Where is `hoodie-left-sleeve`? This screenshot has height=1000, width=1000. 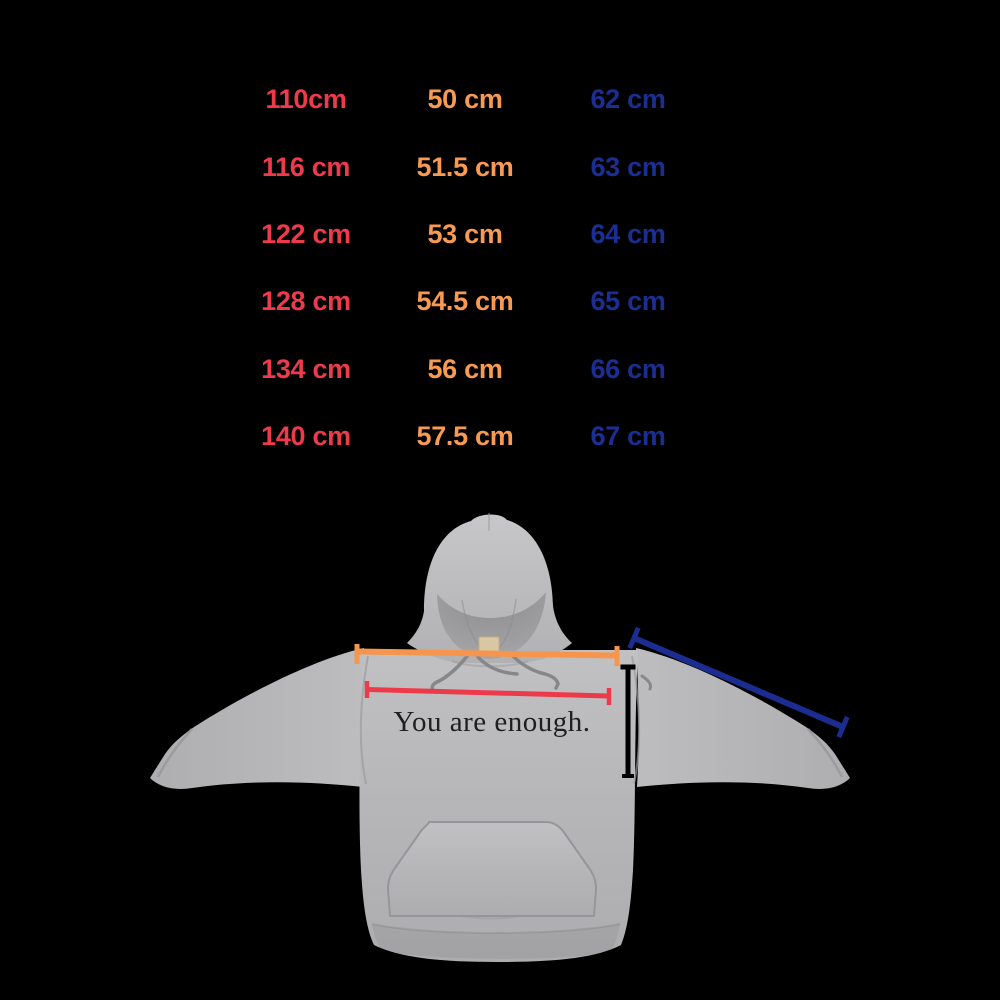 hoodie-left-sleeve is located at coordinates (257, 718).